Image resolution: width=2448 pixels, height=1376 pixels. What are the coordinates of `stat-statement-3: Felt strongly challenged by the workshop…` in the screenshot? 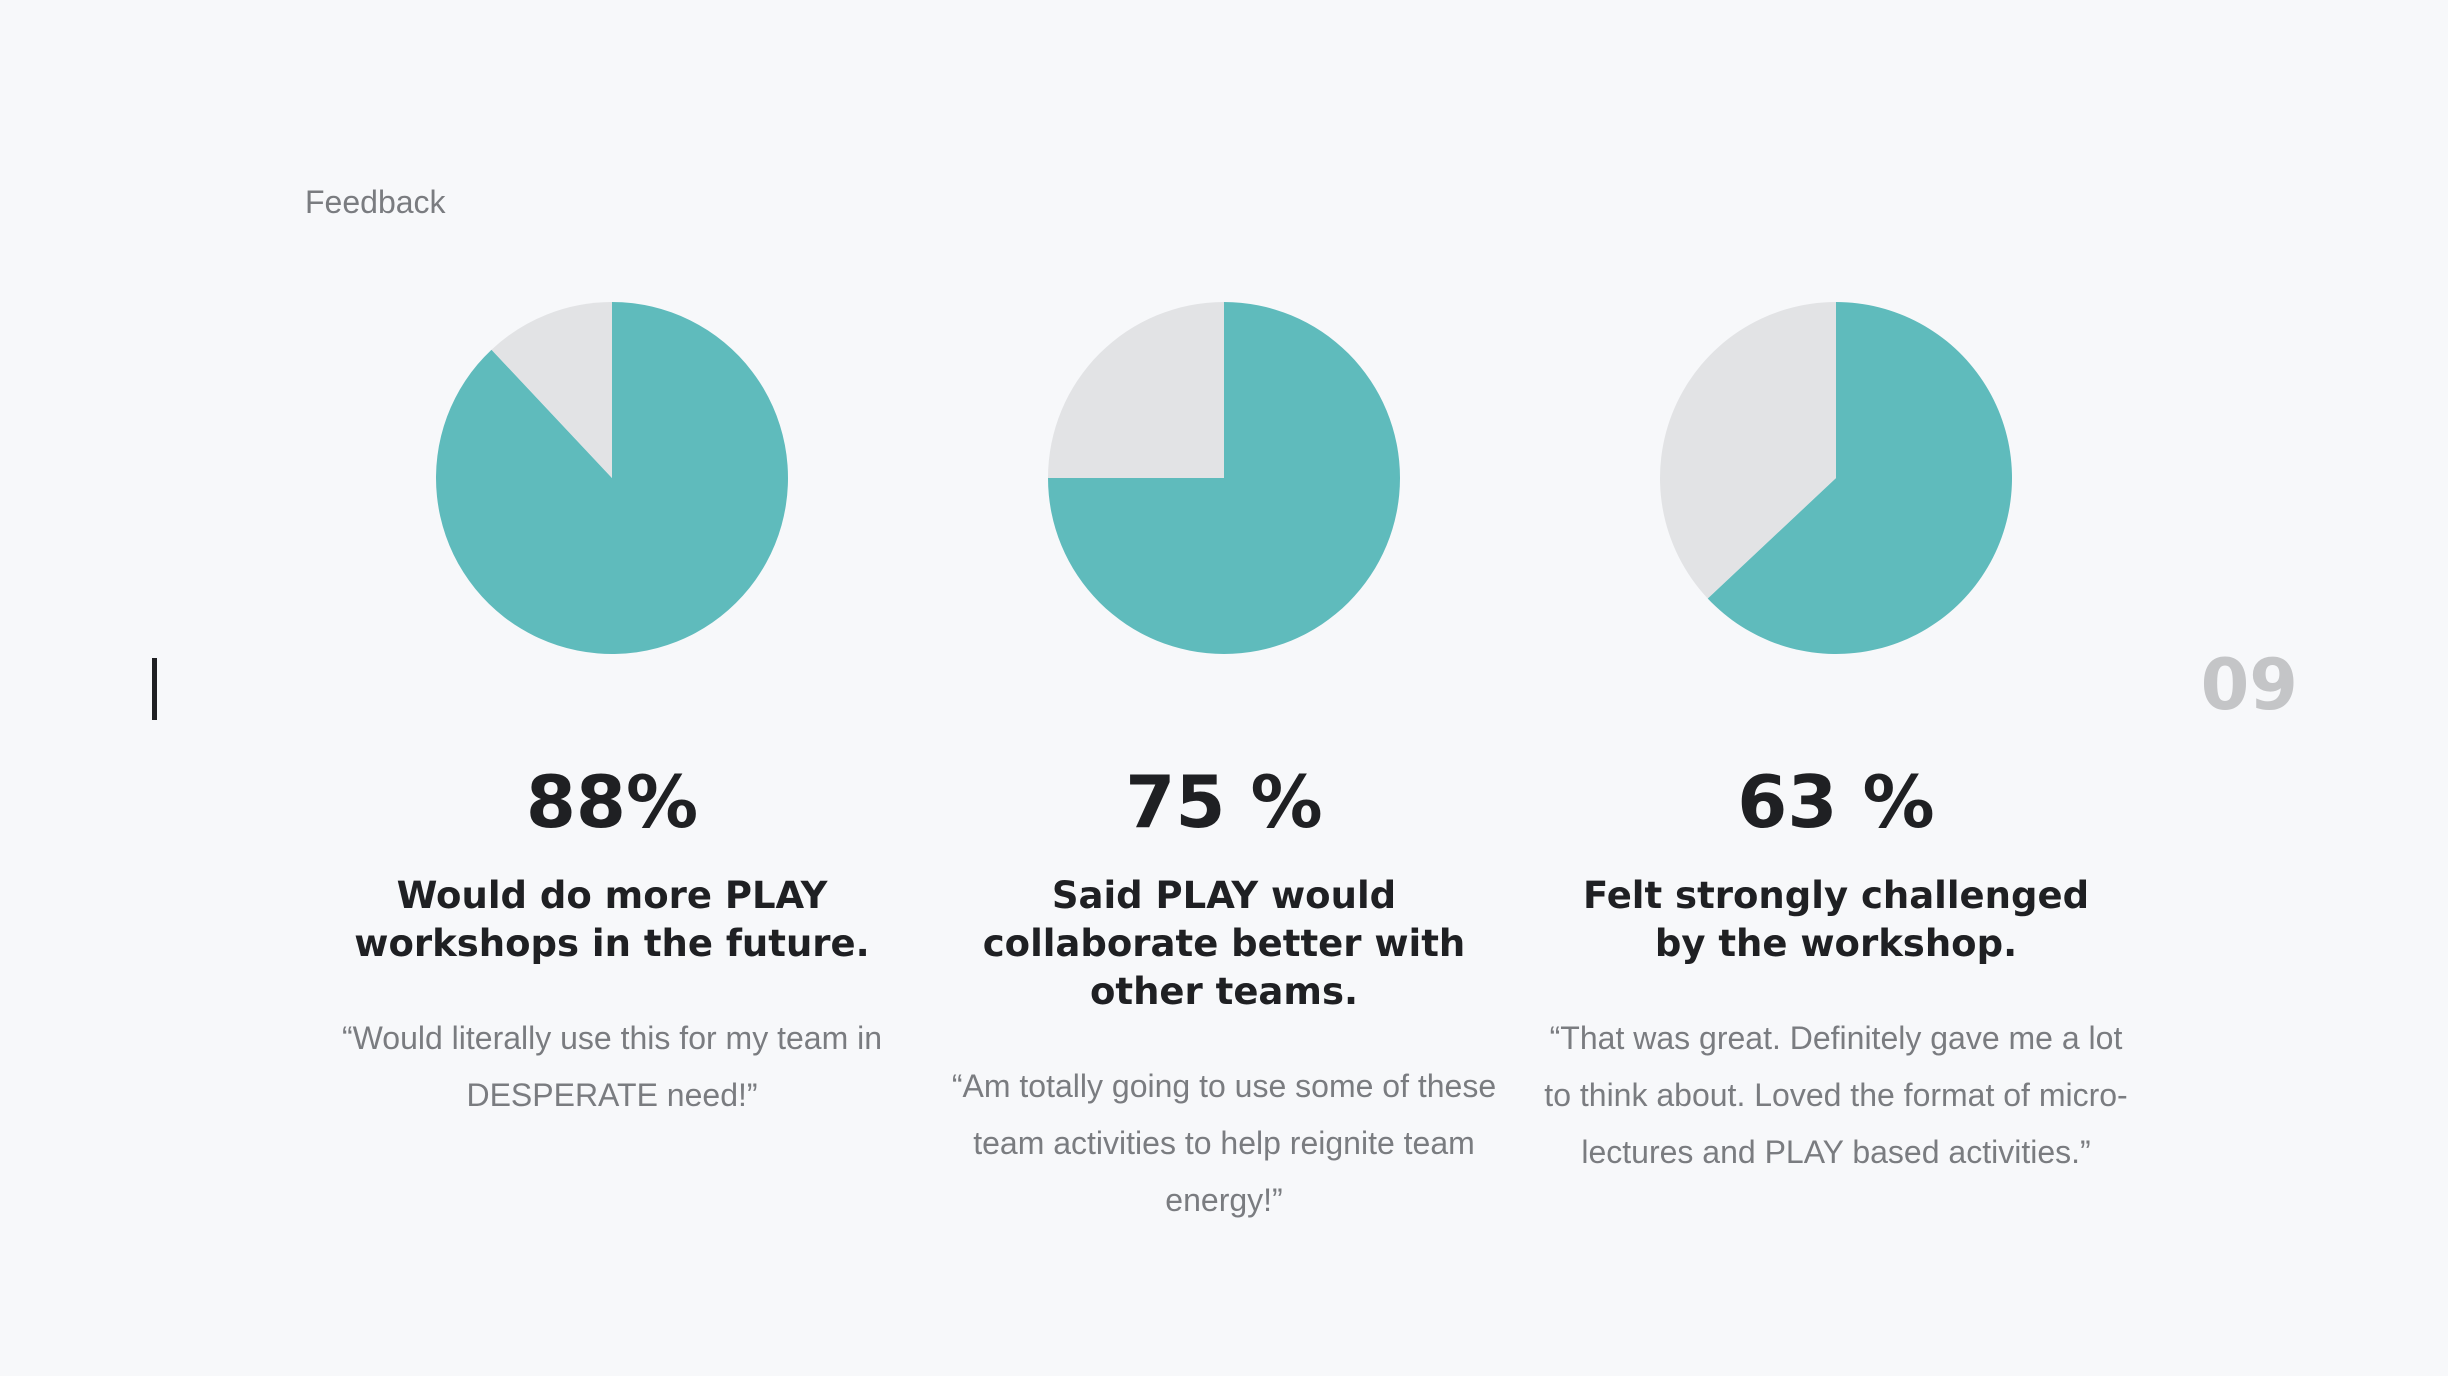 It's located at (1836, 919).